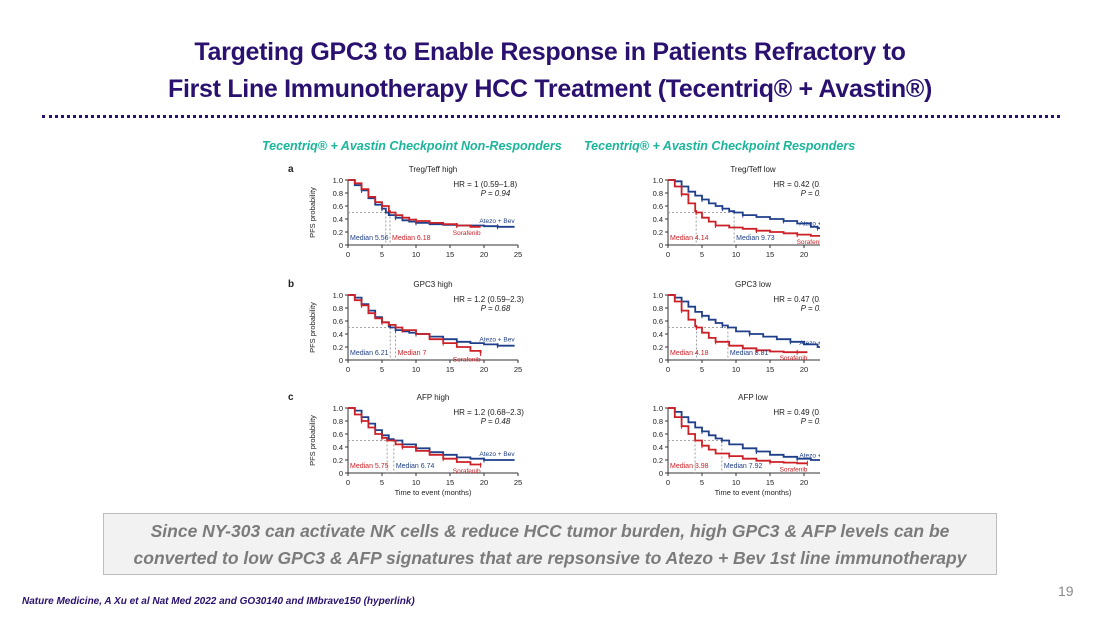 The image size is (1100, 619). Describe the element at coordinates (496, 308) in the screenshot. I see `p-value: P = 0.68` at that location.